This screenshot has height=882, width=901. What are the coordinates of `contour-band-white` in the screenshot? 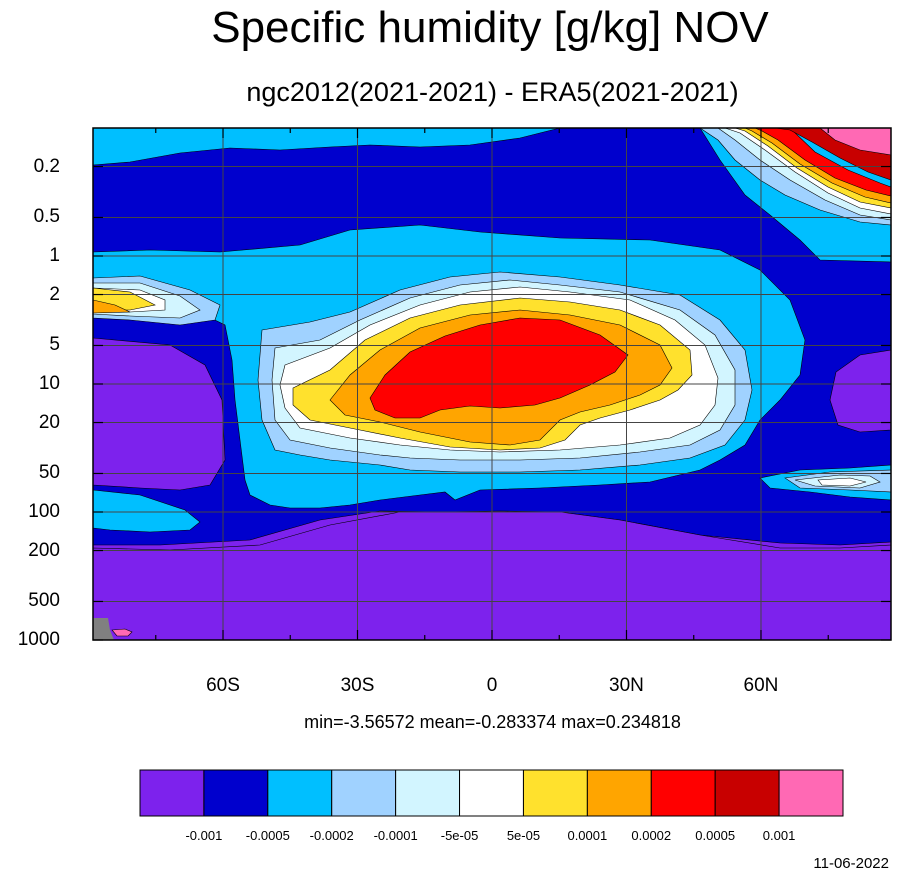 It's located at (842, 482).